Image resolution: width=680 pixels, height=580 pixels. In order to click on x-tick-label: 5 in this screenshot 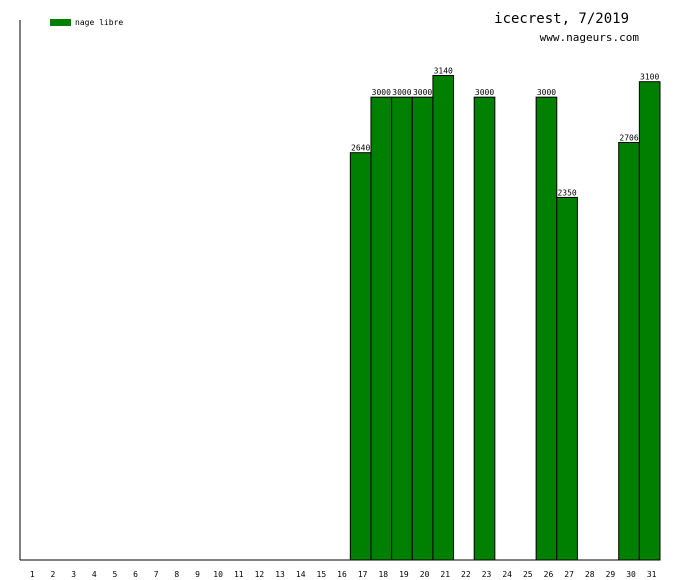, I will do `click(114, 574)`.